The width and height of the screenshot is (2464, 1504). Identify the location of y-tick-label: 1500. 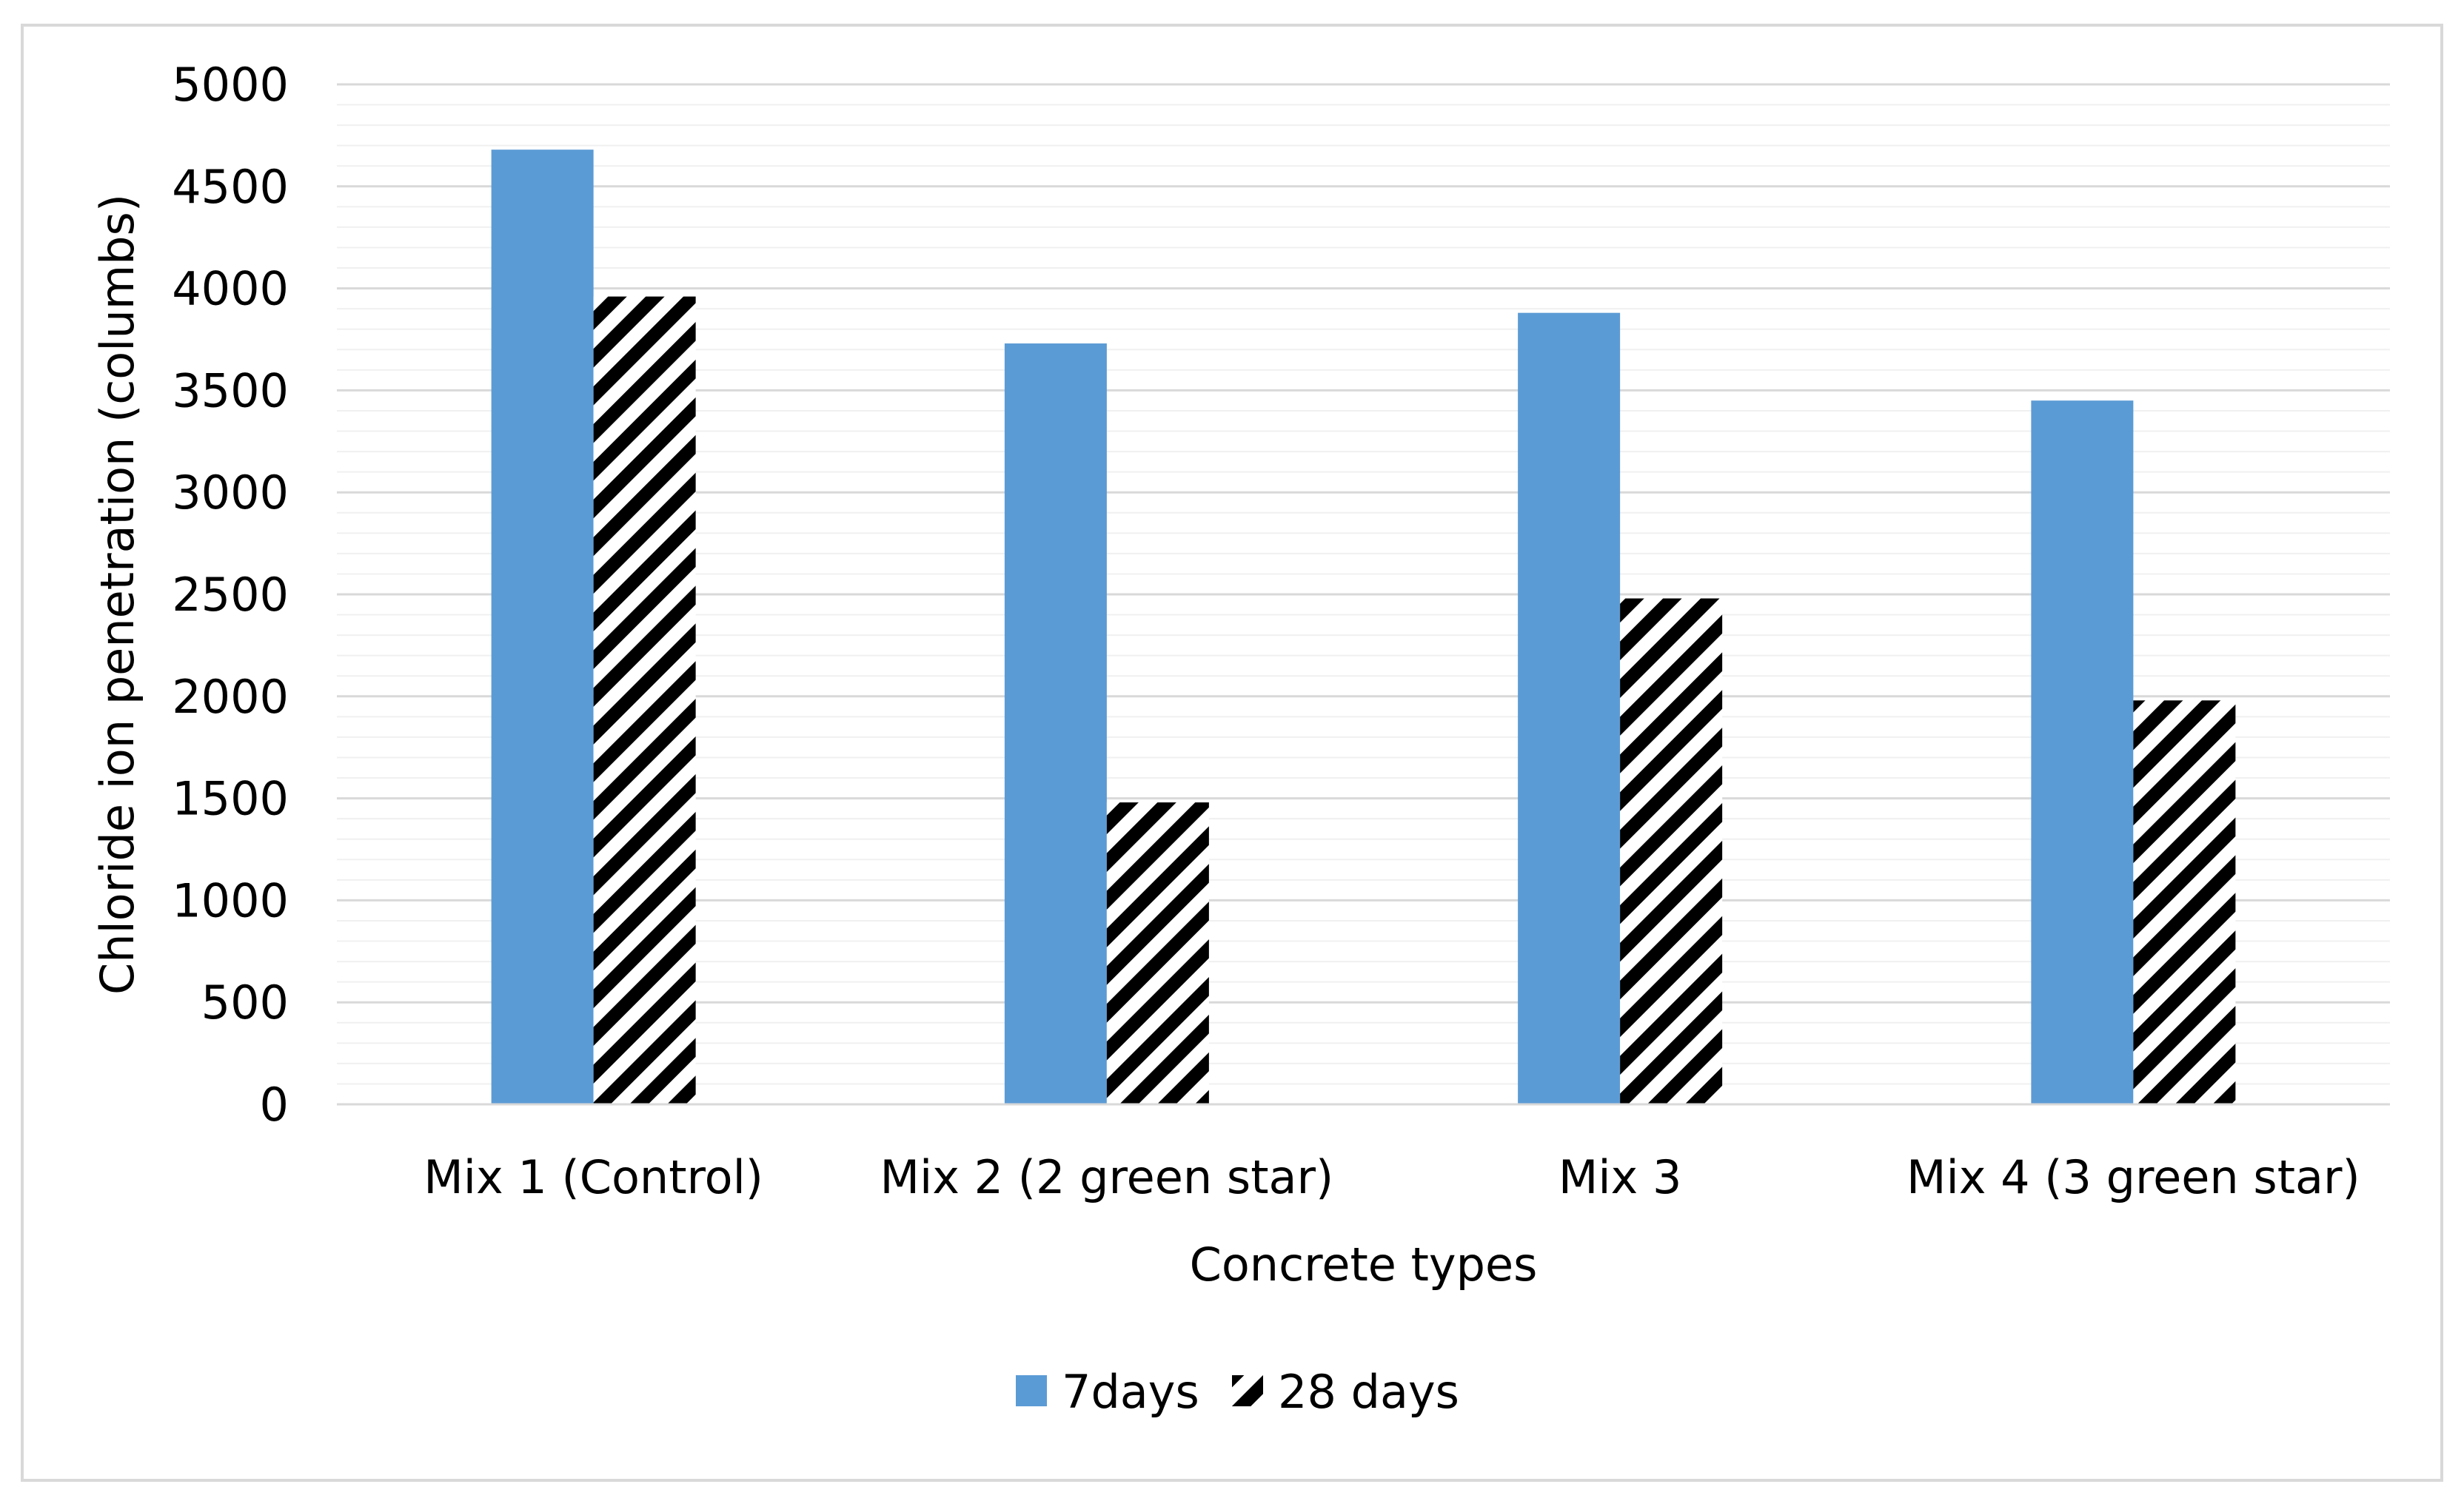
(231, 799).